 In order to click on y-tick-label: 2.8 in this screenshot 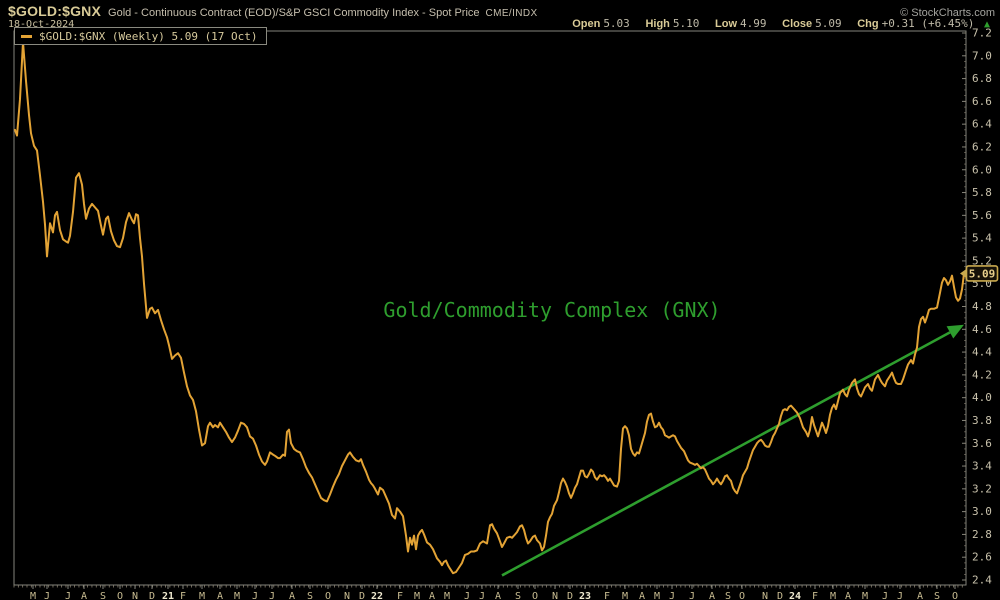, I will do `click(982, 534)`.